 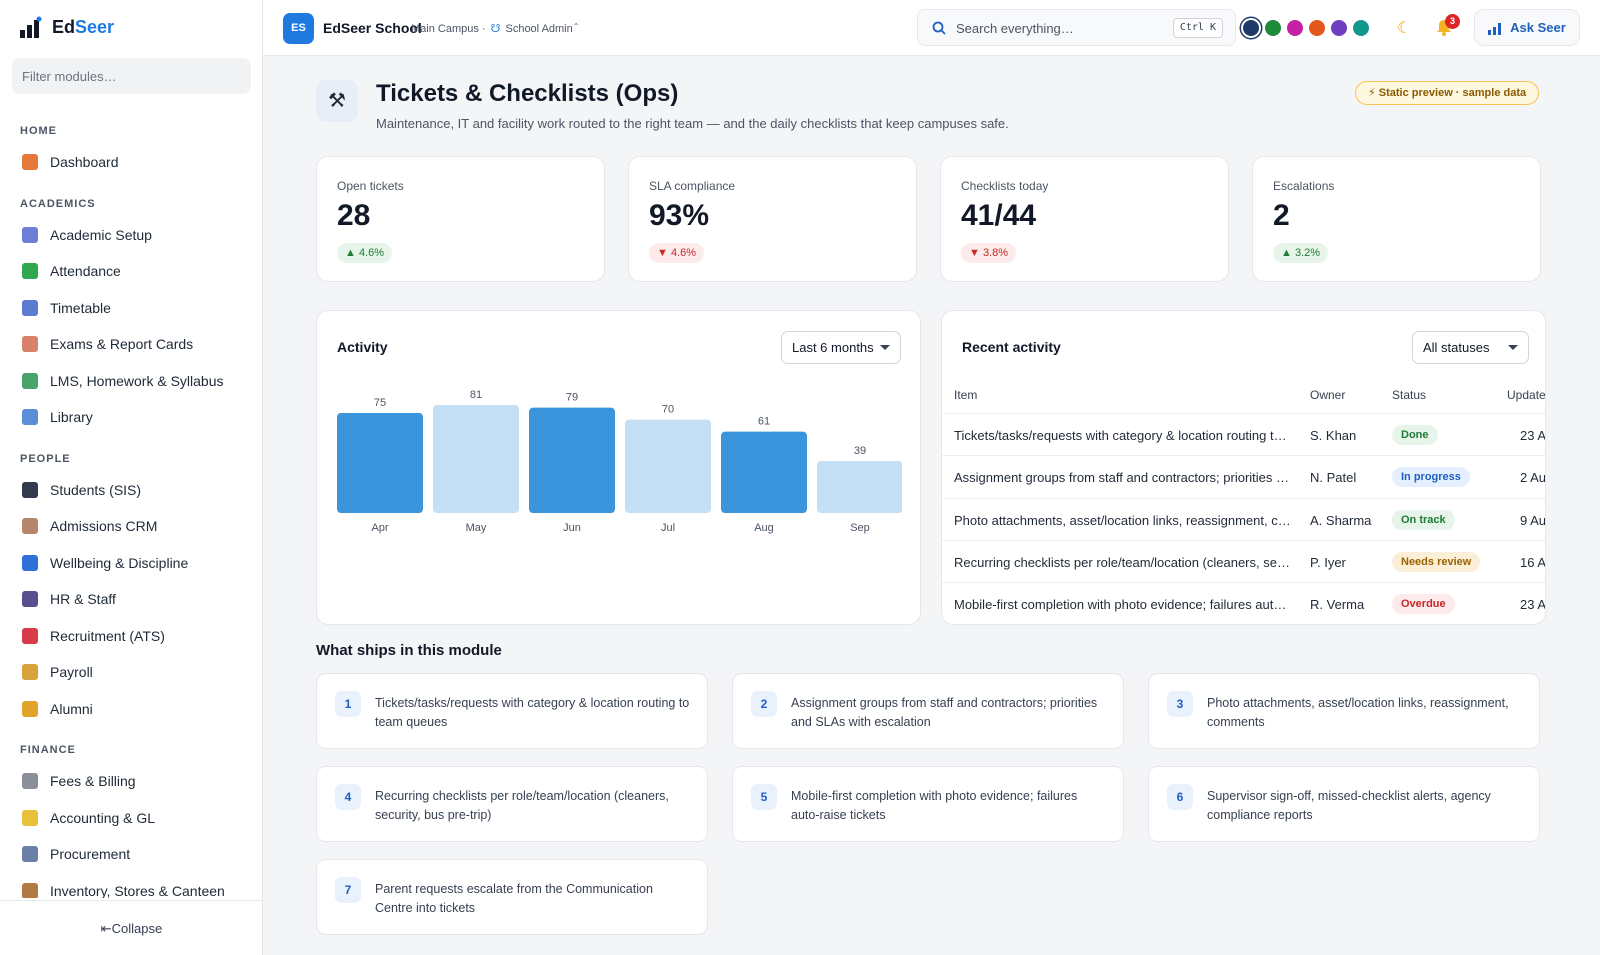 I want to click on sidebar-item-exams-report-cards: Exams & Report Cards, so click(x=131, y=344).